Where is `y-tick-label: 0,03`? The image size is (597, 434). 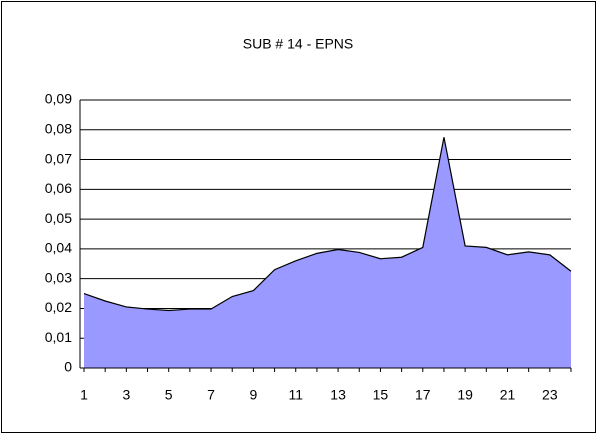
y-tick-label: 0,03 is located at coordinates (58, 277).